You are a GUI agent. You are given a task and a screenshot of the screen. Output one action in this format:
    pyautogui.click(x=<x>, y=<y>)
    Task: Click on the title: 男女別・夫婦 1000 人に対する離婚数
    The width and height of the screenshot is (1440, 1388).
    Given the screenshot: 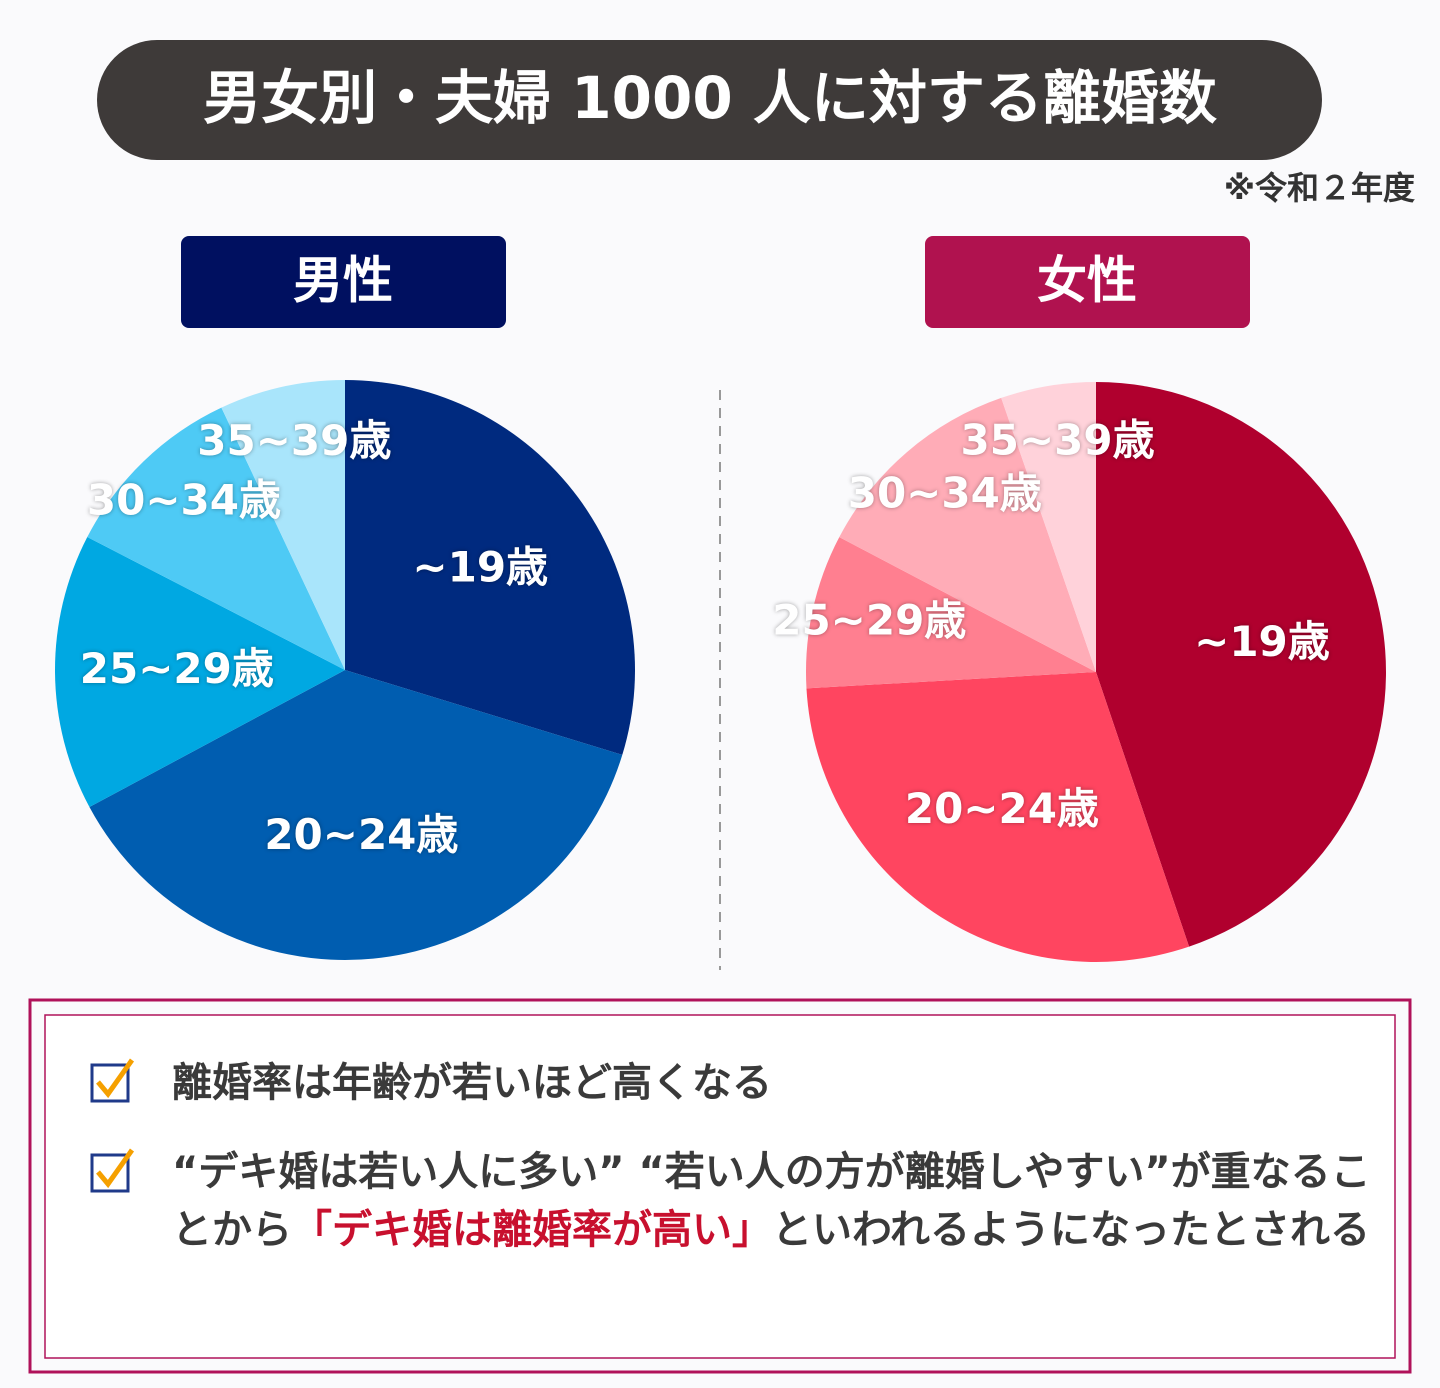 What is the action you would take?
    pyautogui.click(x=710, y=98)
    